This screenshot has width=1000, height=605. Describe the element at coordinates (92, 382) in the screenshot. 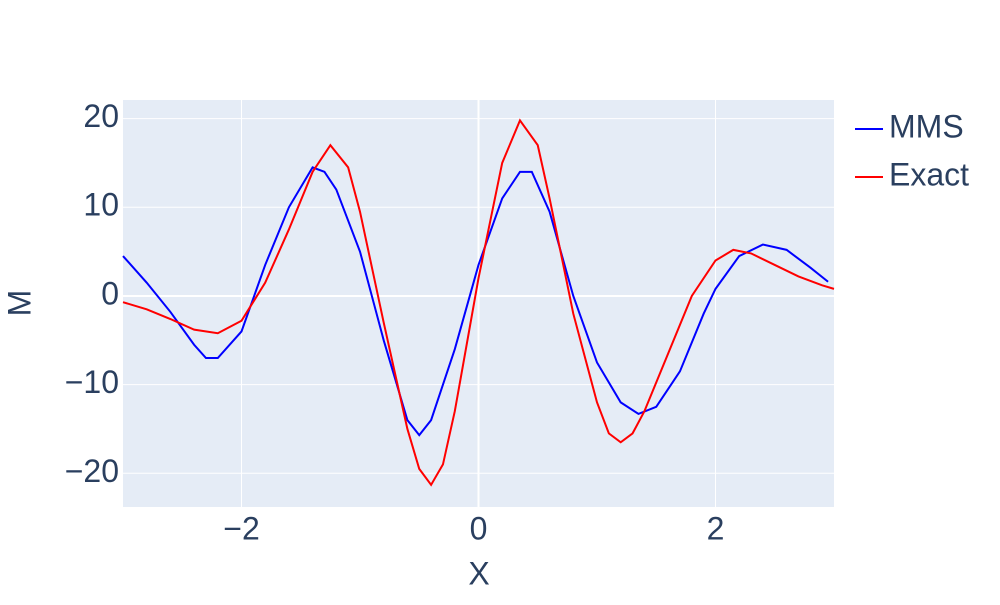

I see `y-tick-label: −10` at that location.